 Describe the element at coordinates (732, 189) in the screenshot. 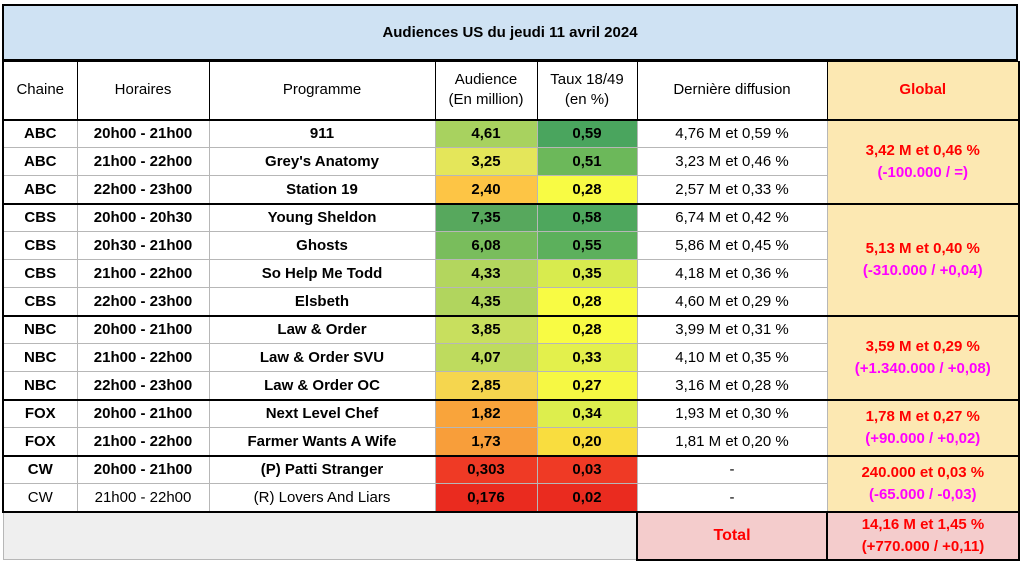

I see `derniere-cell: 2,57 M et 0,33 %` at that location.